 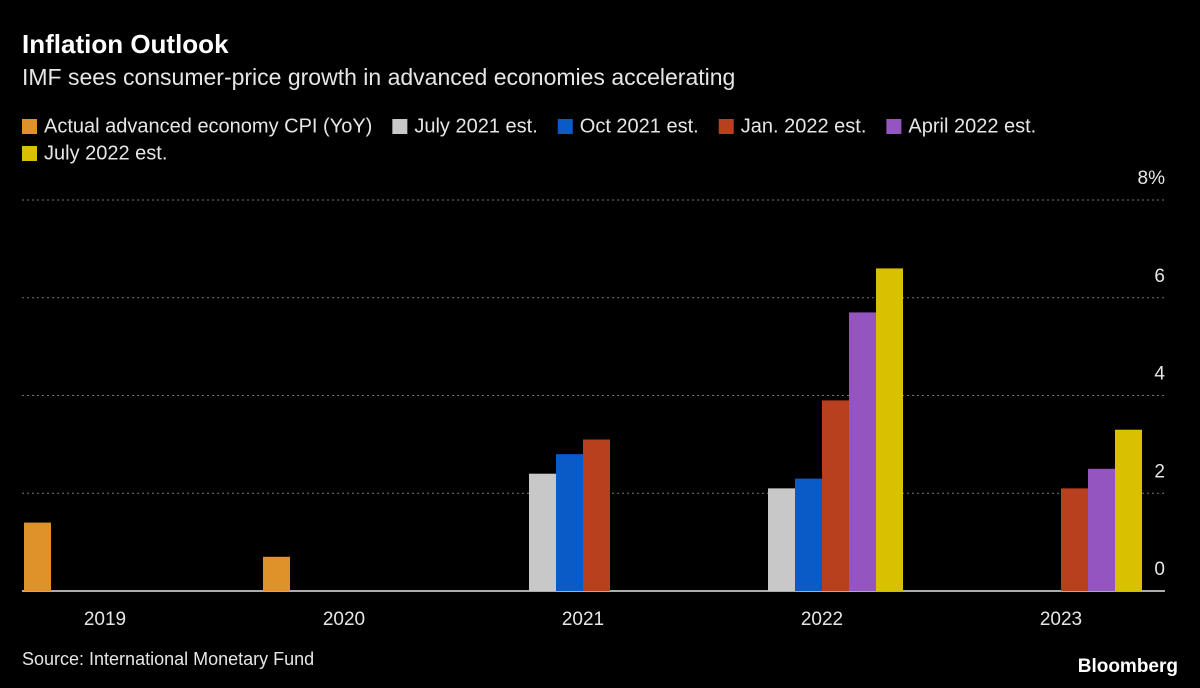 I want to click on chart-title: Inflation Outlook, so click(x=125, y=44).